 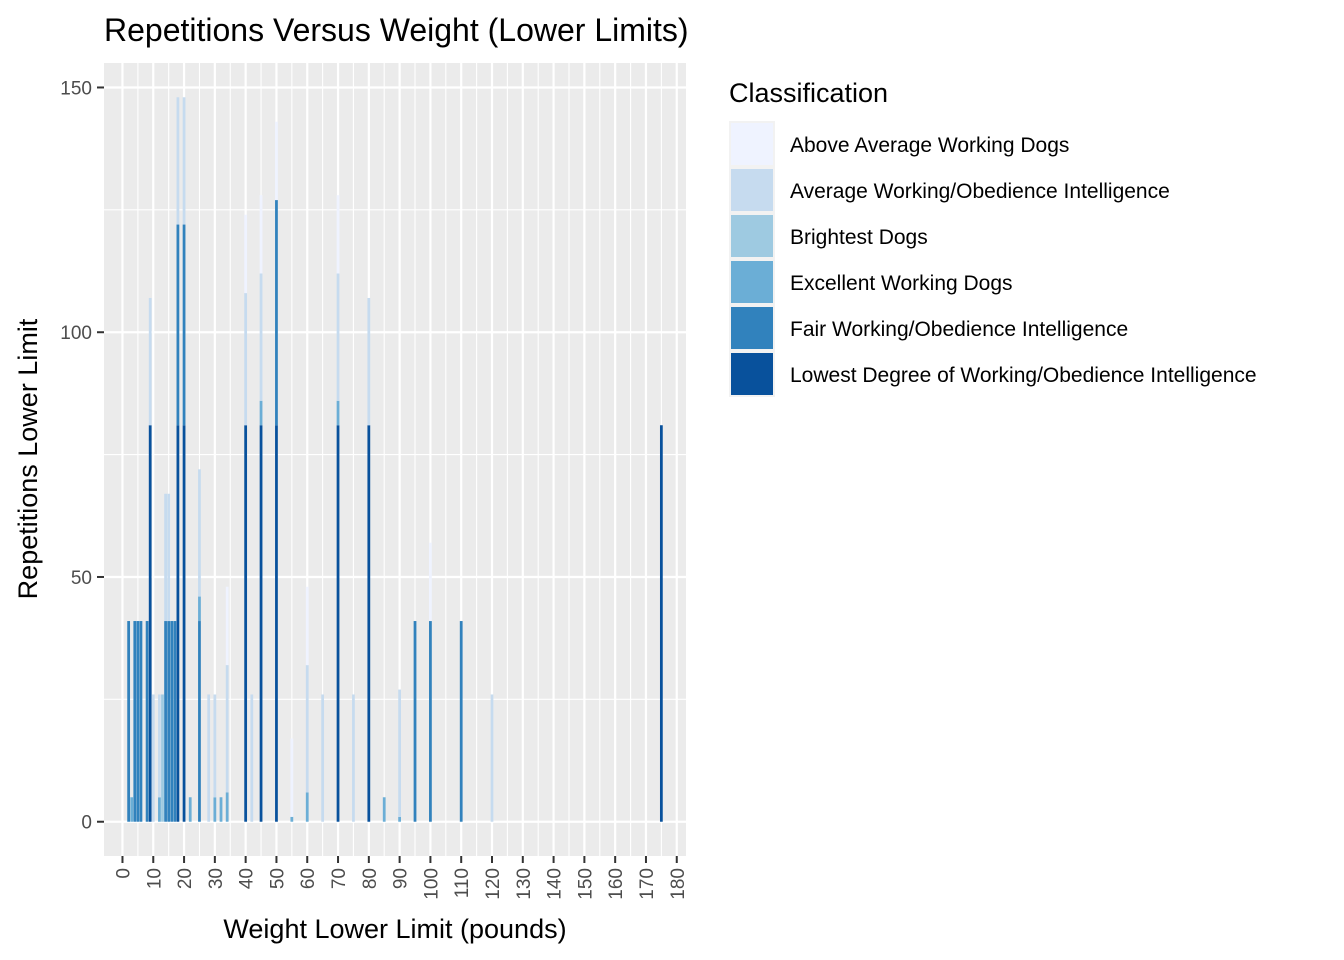 What do you see at coordinates (76, 333) in the screenshot?
I see `y-tick-label: 100` at bounding box center [76, 333].